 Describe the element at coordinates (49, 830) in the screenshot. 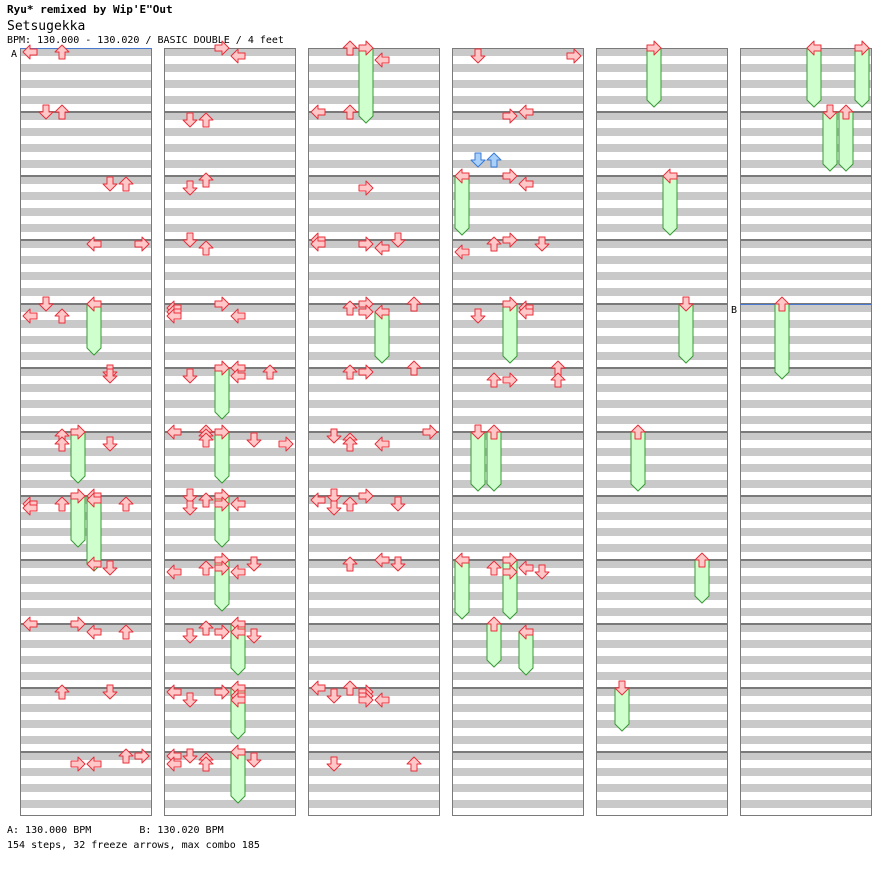

I see `bpm-a-label: A: 130.000 BPM` at that location.